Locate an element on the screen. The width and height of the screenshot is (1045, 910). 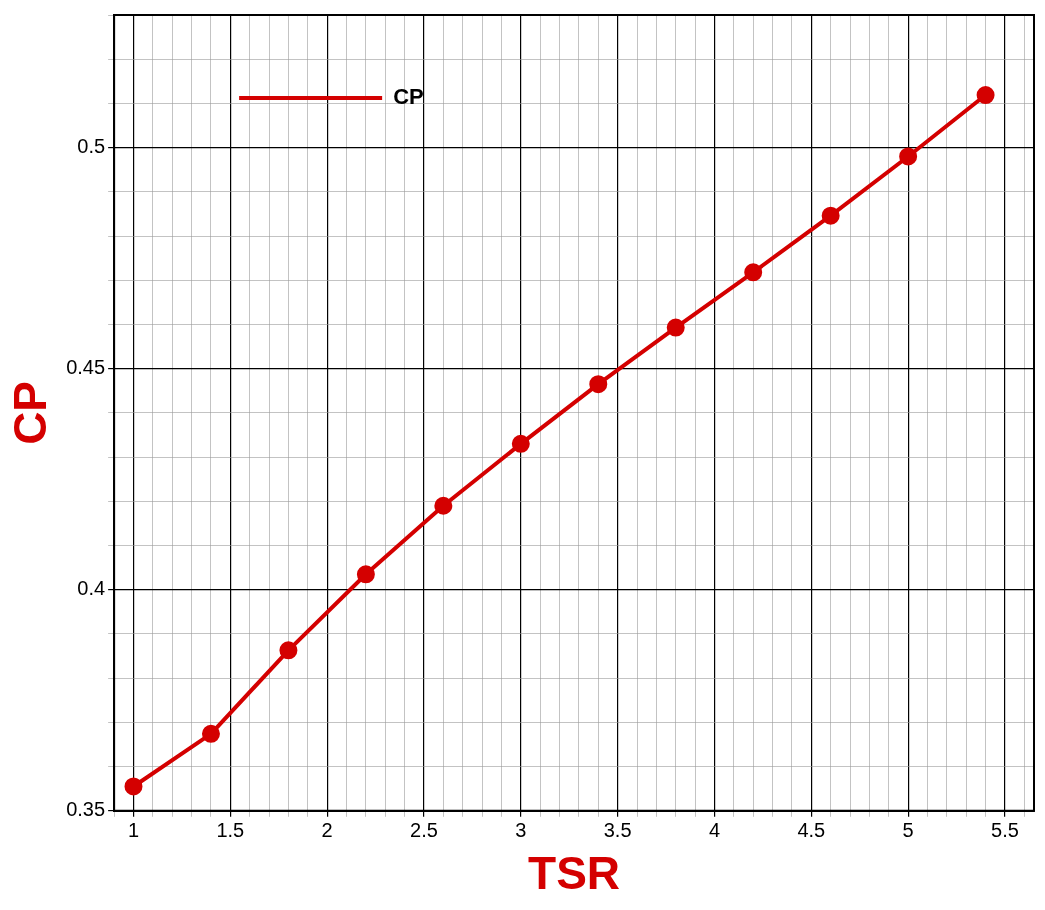
y-tick-label: 0.4 is located at coordinates (91, 588).